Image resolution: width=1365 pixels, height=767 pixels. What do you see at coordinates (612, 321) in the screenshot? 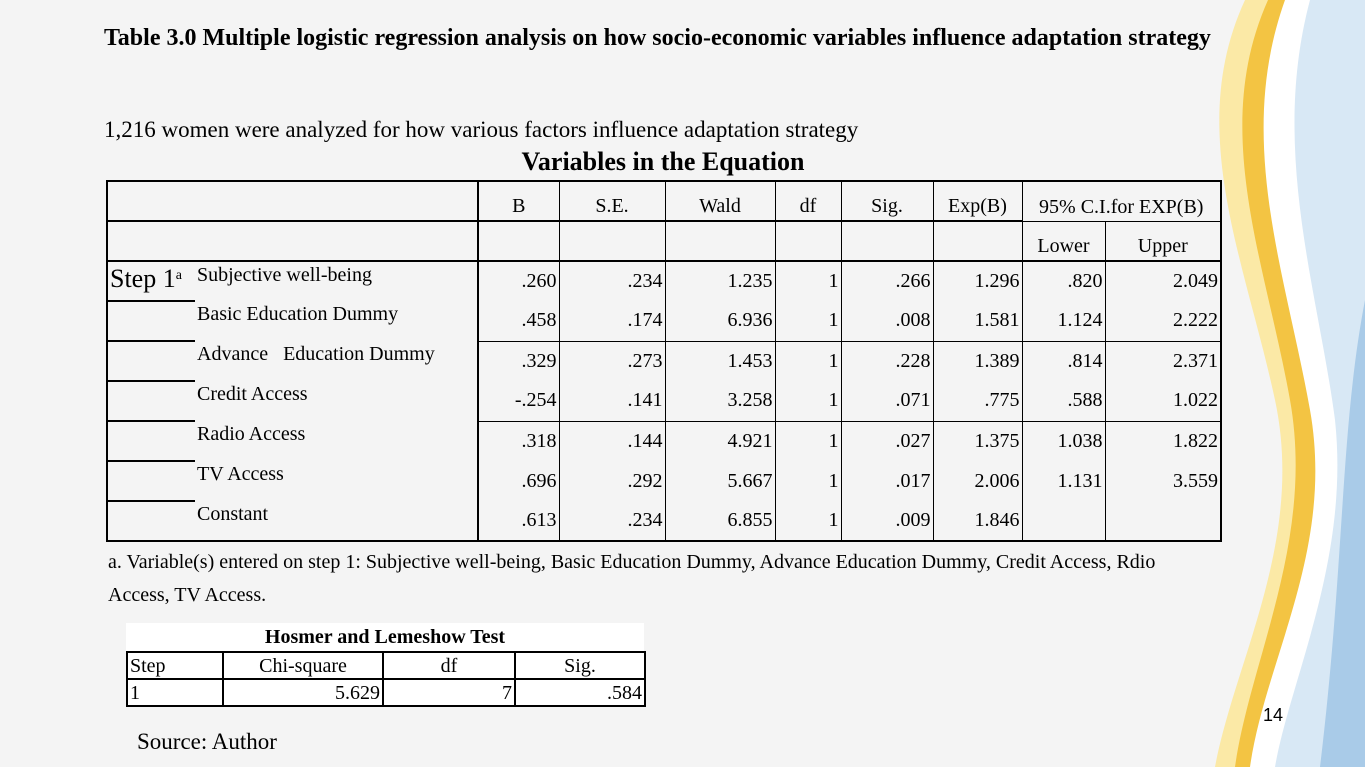
I see `se-value: .174` at bounding box center [612, 321].